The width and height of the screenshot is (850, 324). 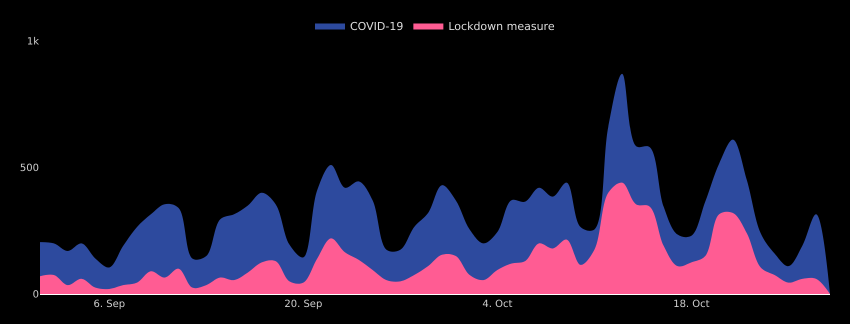 I want to click on y-tick-label: 500, so click(x=29, y=168).